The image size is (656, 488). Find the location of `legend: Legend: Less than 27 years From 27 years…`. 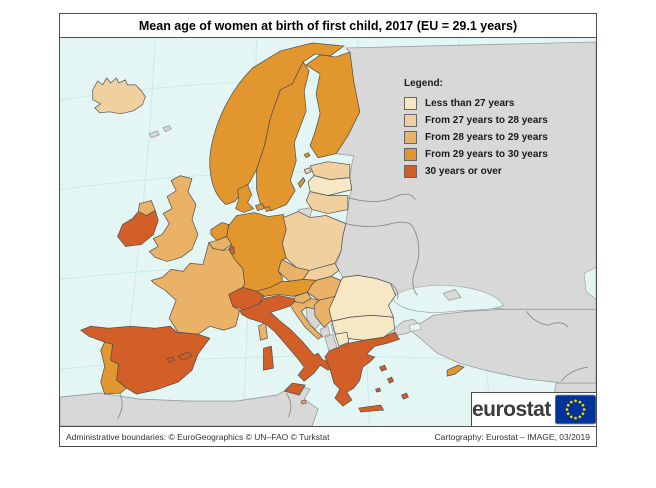

legend: Legend: Less than 27 years From 27 years… is located at coordinates (494, 129).